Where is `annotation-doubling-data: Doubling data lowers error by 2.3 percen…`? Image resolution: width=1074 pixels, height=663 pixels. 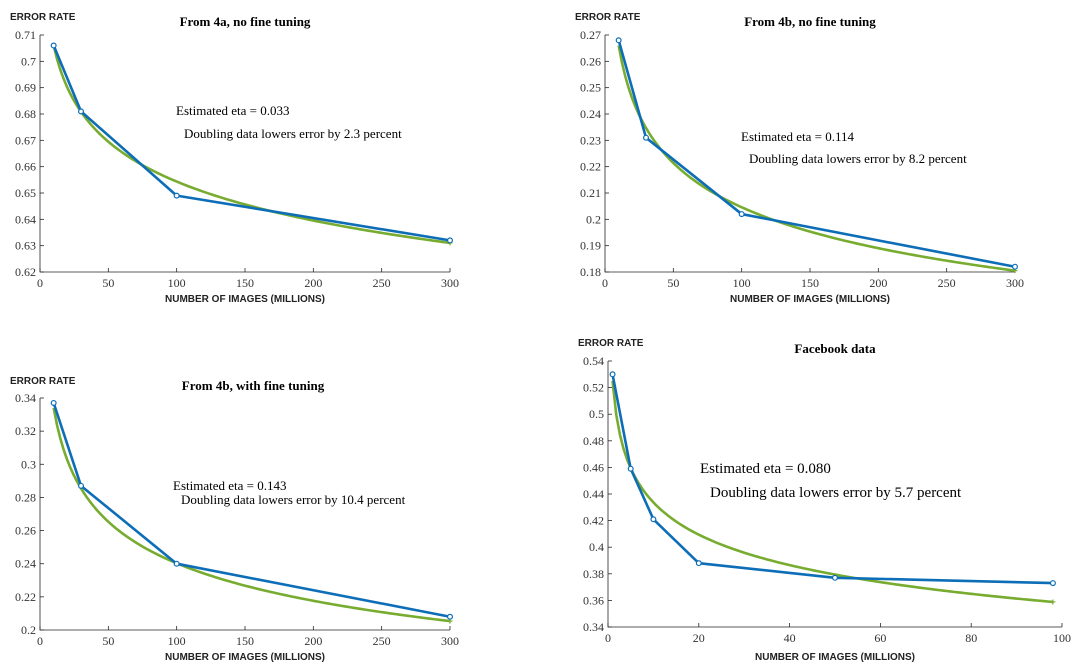 annotation-doubling-data: Doubling data lowers error by 2.3 percen… is located at coordinates (293, 133).